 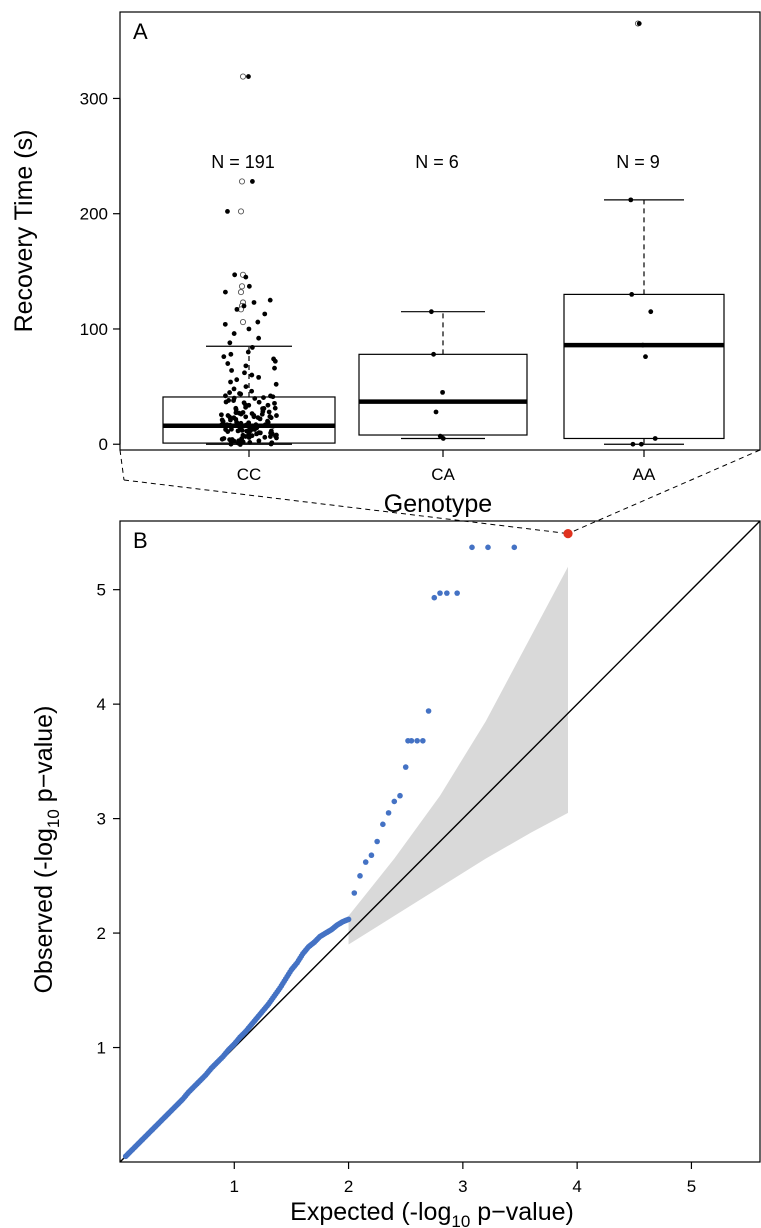 What do you see at coordinates (24, 231) in the screenshot?
I see `panel-a-y-axis-title: Recovery Time (s)` at bounding box center [24, 231].